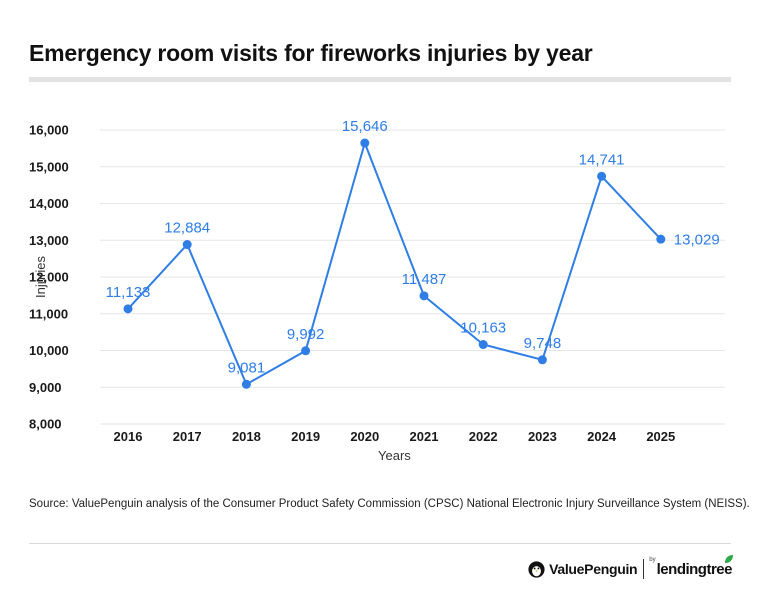  I want to click on data-label: 13,029, so click(697, 240).